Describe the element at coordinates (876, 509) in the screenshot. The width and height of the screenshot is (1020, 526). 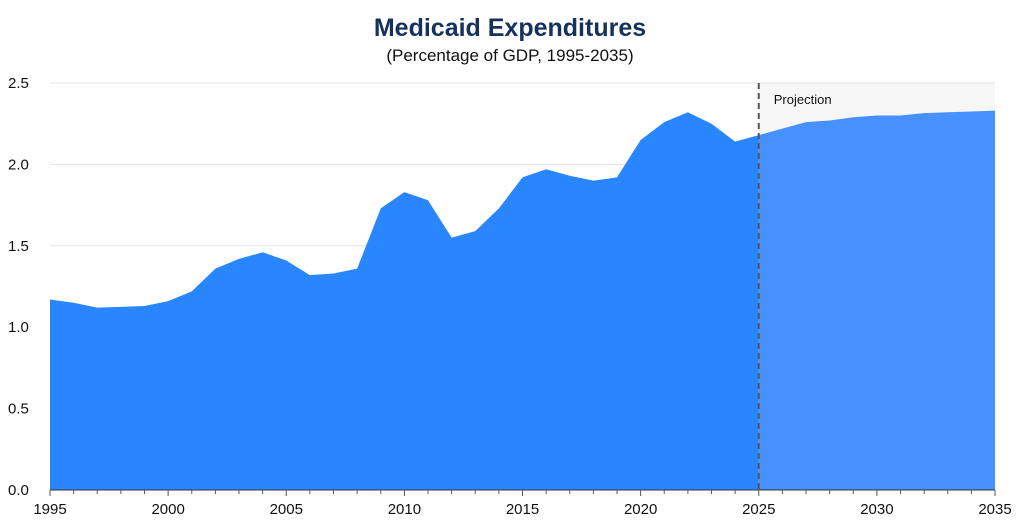
I see `x-tick-label: 2030` at that location.